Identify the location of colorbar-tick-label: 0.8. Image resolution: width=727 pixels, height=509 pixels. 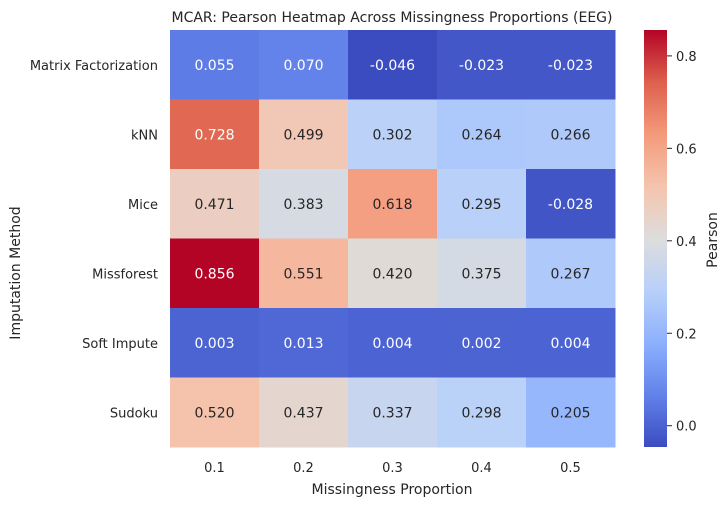
(686, 57).